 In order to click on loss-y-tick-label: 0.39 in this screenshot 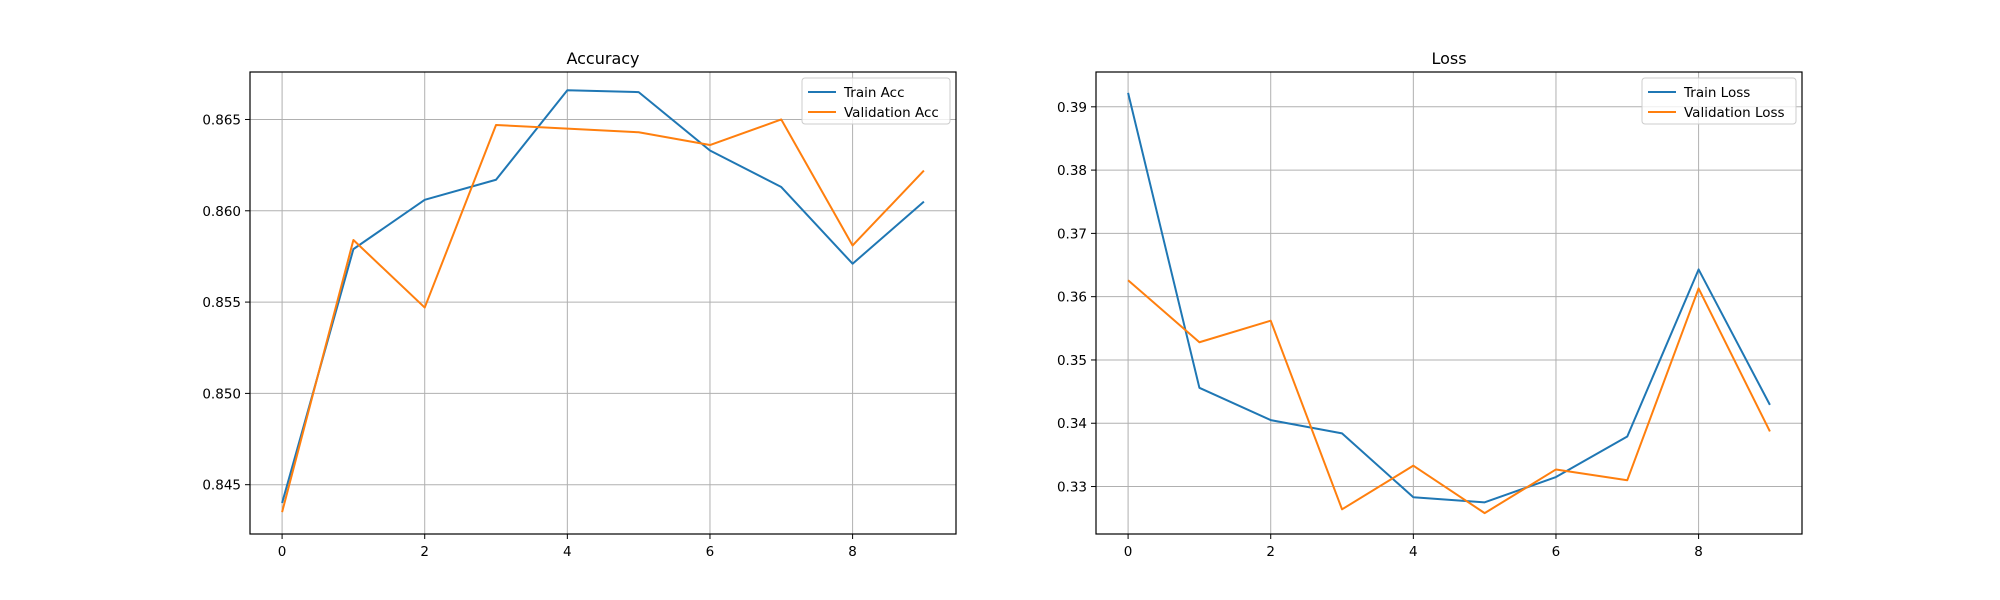, I will do `click(1072, 108)`.